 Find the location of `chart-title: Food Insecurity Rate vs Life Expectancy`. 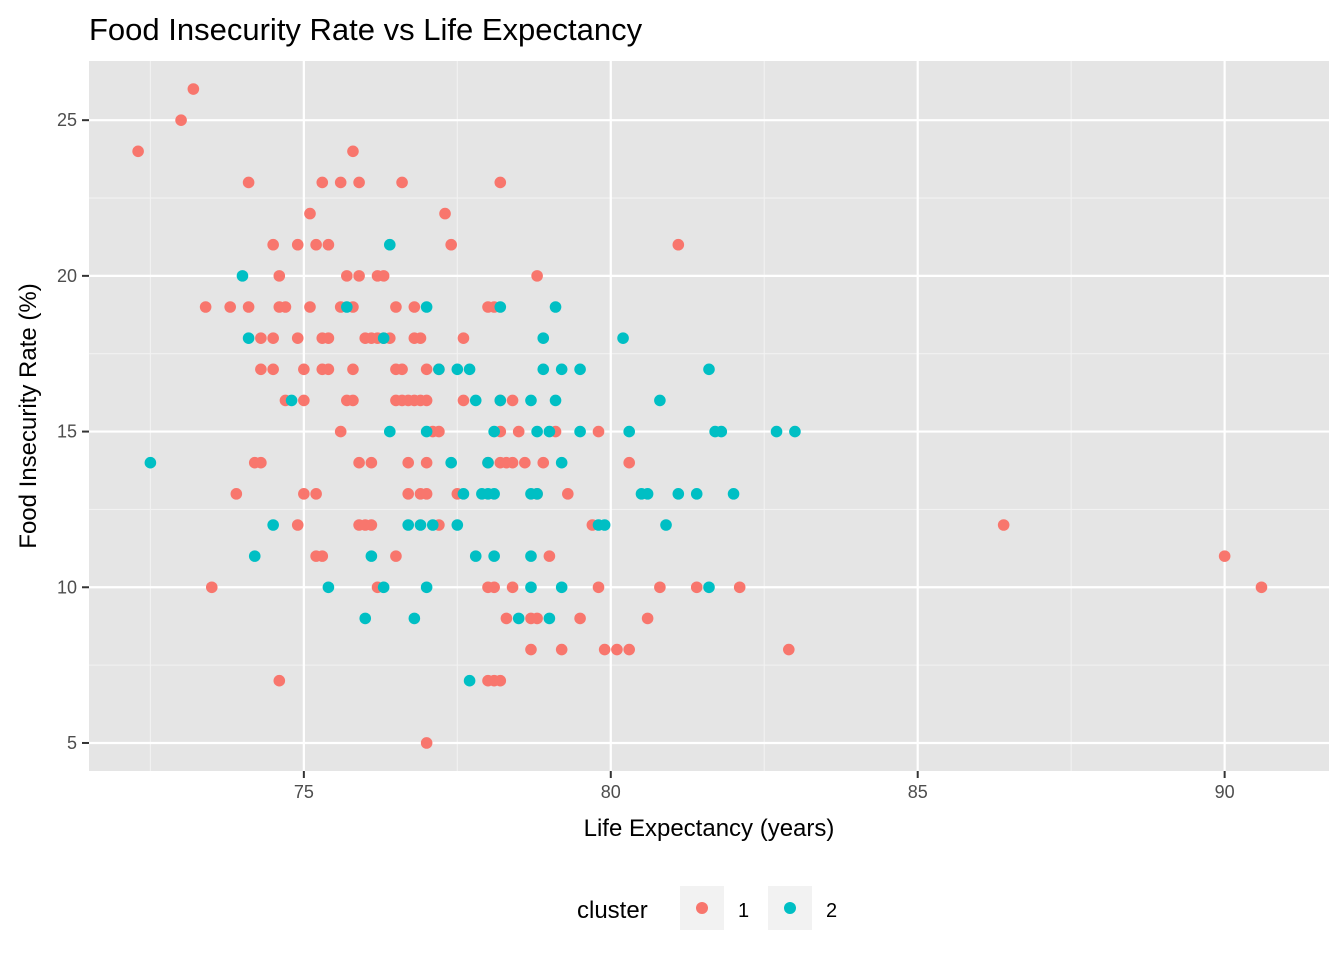

chart-title: Food Insecurity Rate vs Life Expectancy is located at coordinates (366, 29).